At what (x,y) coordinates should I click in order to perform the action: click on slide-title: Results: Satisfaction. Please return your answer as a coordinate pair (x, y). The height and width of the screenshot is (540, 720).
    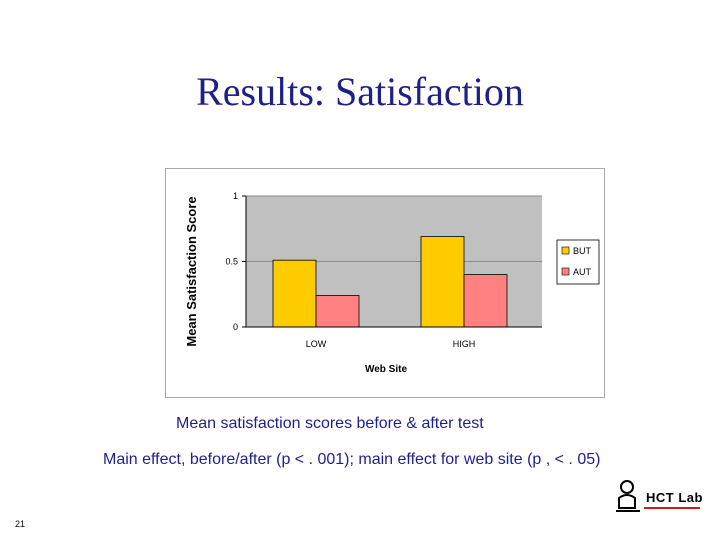
    Looking at the image, I should click on (360, 91).